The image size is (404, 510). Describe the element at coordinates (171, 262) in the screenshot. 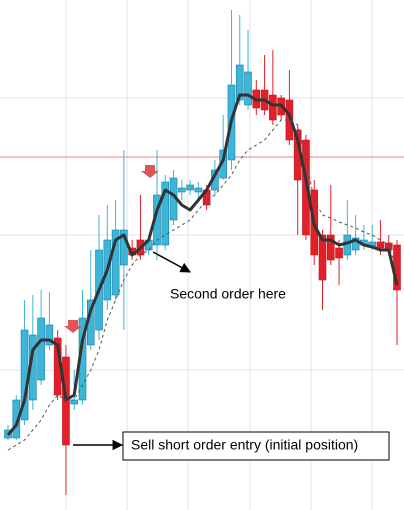

I see `annotation-arrow` at that location.